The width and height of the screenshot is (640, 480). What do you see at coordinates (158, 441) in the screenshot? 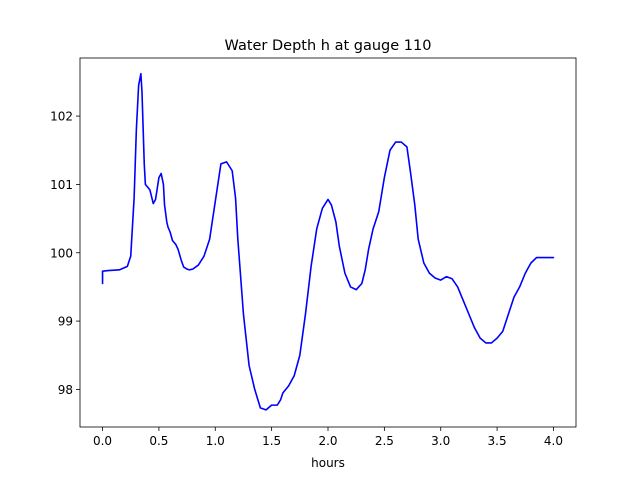
I see `x-tick-label: 0.5` at bounding box center [158, 441].